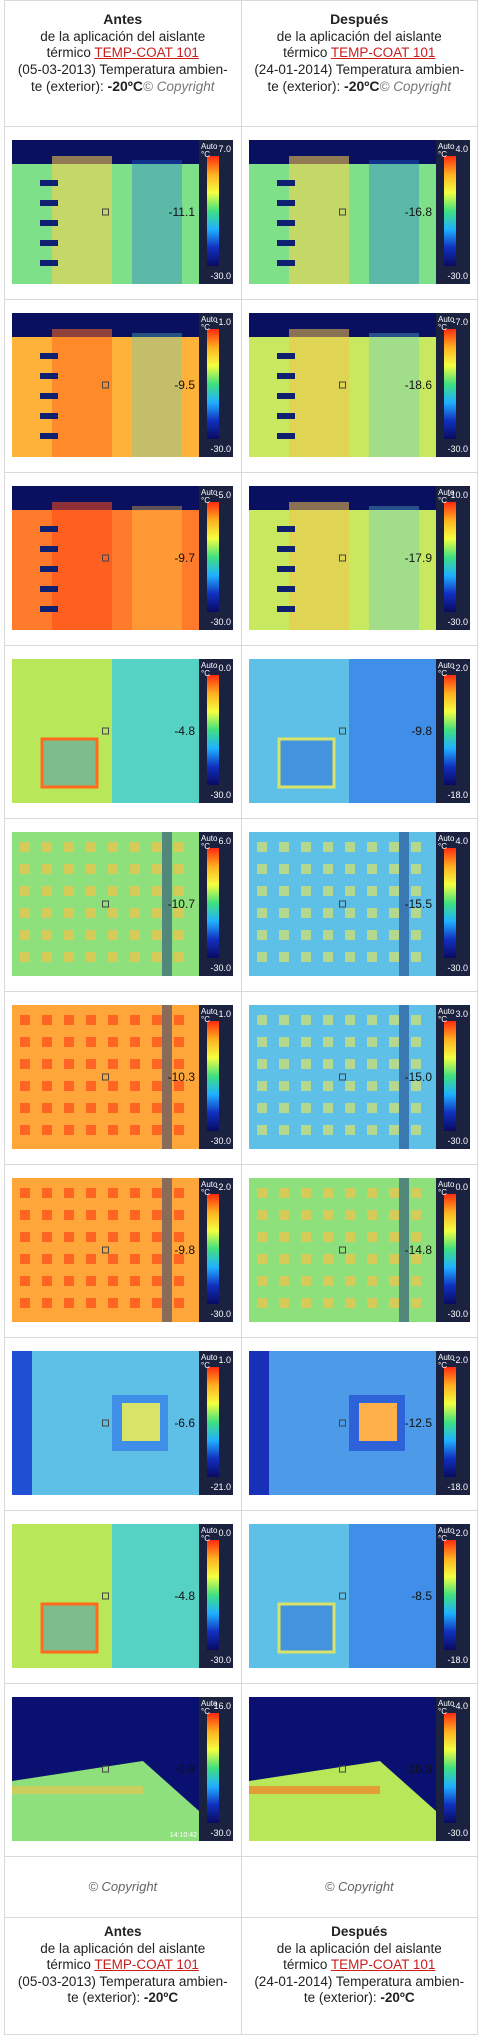  I want to click on thermal-cell-left: Auto °C 16.0 -30.0 -0.9 14:10:42, so click(123, 1770).